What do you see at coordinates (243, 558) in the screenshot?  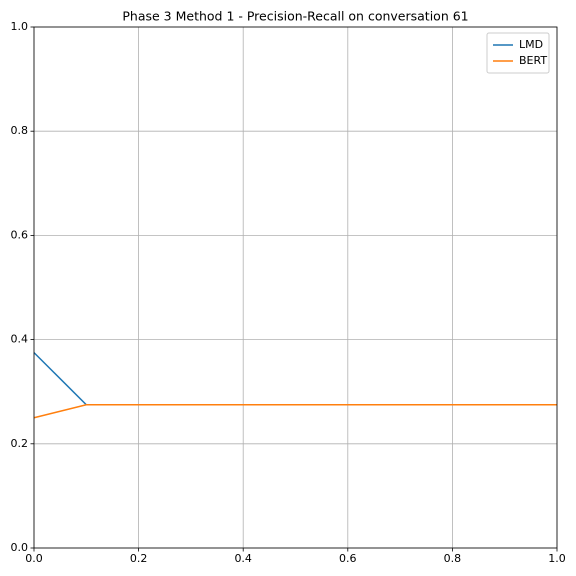 I see `x-tick-label: 0.4` at bounding box center [243, 558].